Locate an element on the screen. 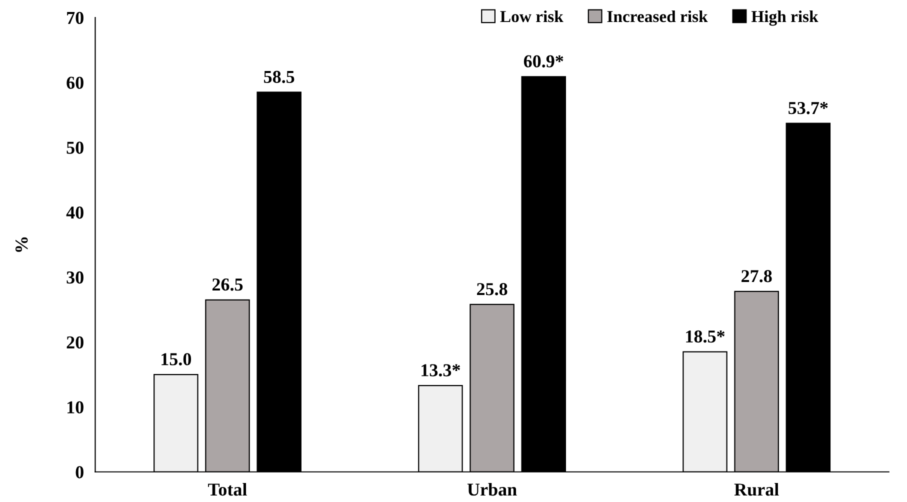 The image size is (907, 502). x-tick-label: Rural is located at coordinates (756, 489).